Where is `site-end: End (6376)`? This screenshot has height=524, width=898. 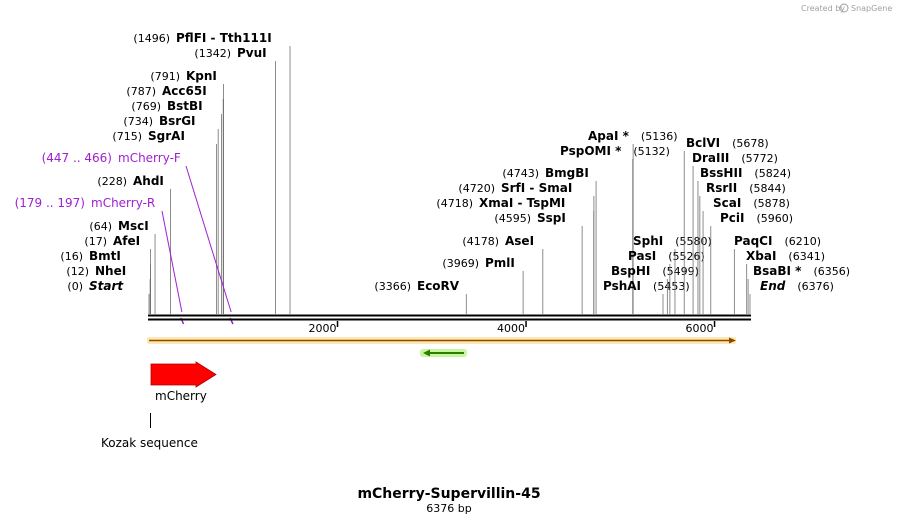
site-end: End (6376) is located at coordinates (791, 296).